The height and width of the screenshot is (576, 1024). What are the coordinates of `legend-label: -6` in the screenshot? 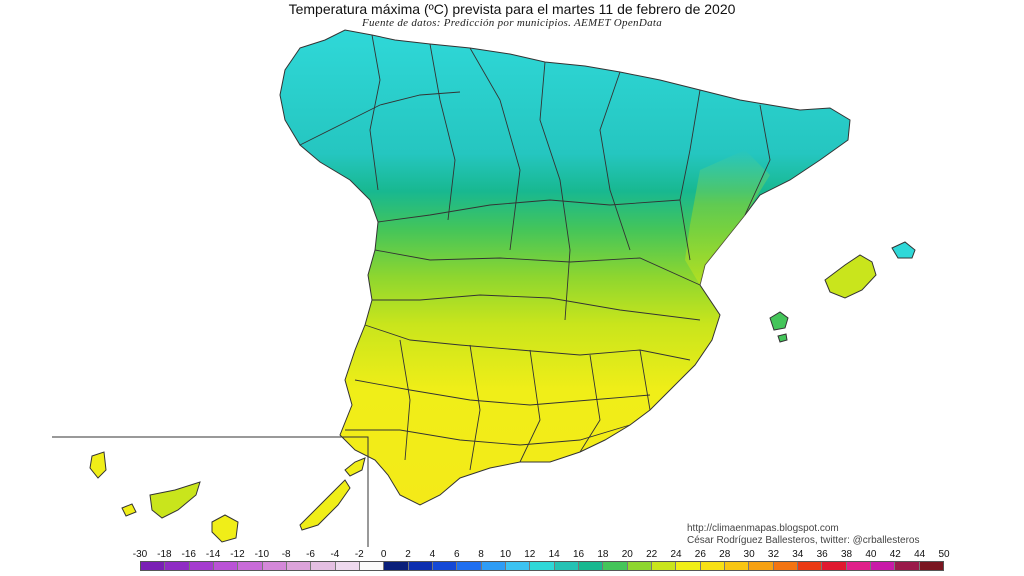 It's located at (310, 554).